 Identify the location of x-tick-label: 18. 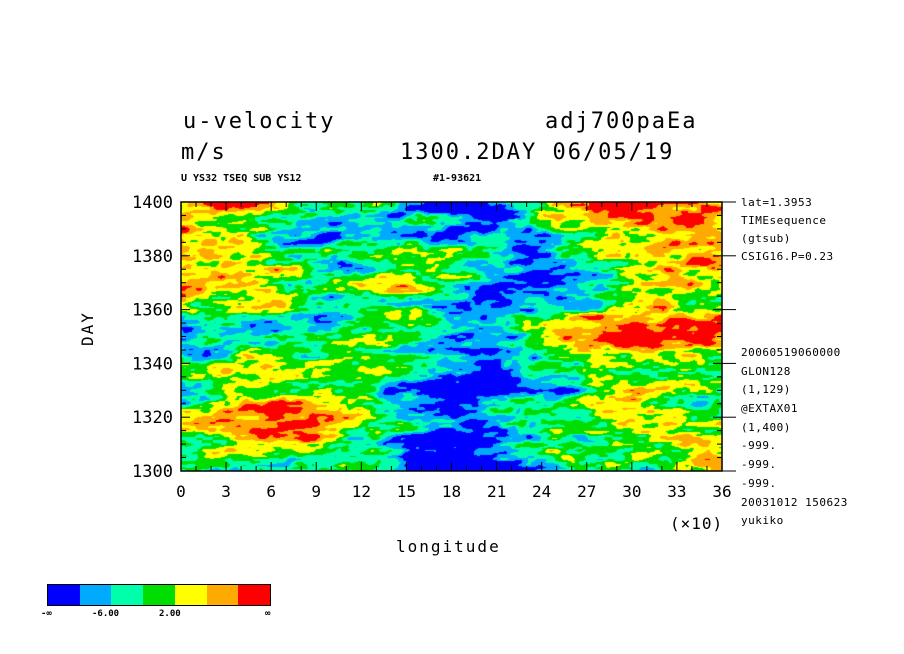
(451, 491).